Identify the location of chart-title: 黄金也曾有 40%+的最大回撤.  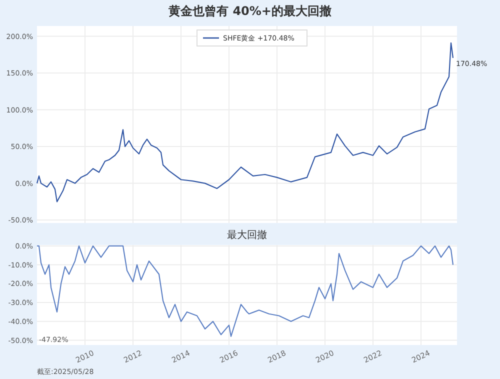
(250, 11).